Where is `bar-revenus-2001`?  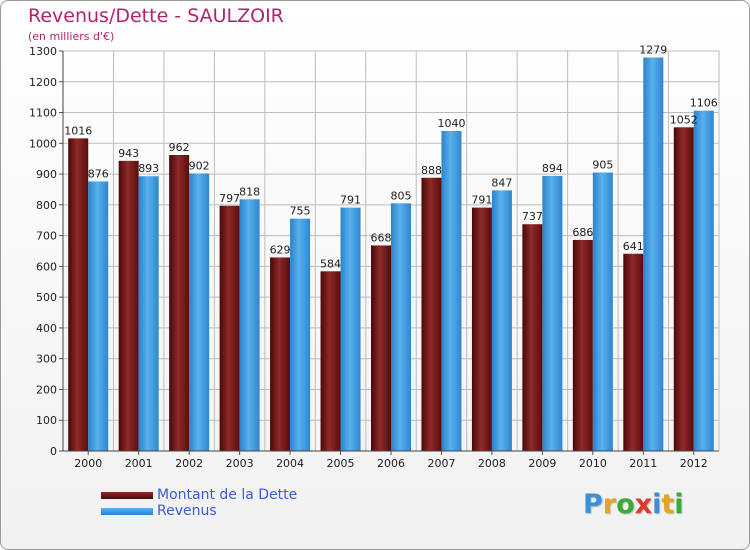
bar-revenus-2001 is located at coordinates (148, 313).